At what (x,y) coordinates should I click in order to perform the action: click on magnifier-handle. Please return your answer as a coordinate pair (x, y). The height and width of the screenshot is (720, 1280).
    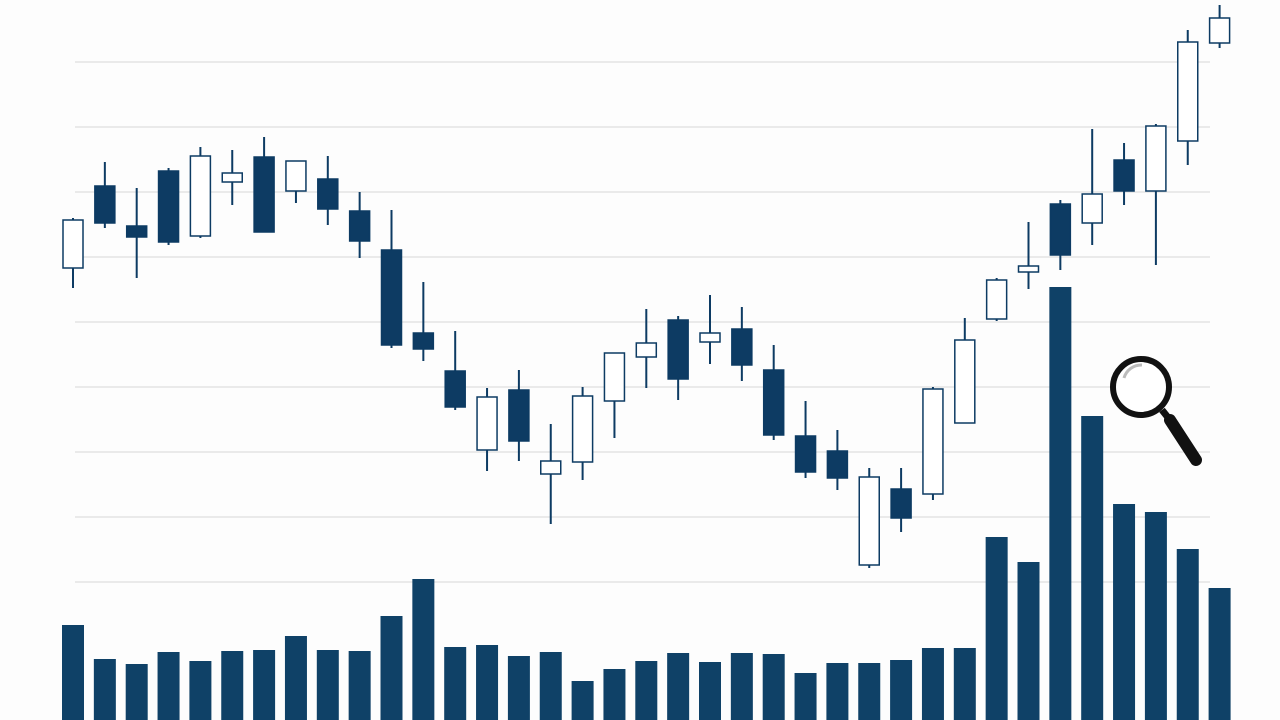
    Looking at the image, I should click on (1183, 440).